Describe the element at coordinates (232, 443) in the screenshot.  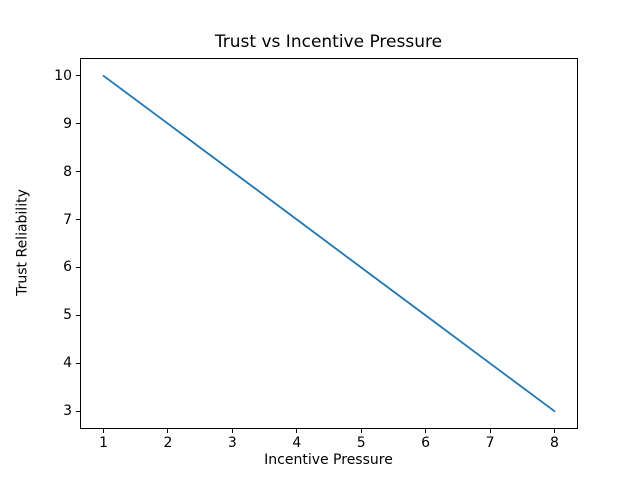
I see `x-tick-label: 3` at that location.